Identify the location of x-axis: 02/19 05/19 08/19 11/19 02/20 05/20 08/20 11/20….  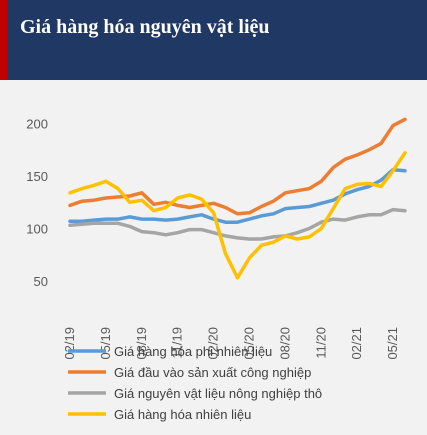
(231, 343).